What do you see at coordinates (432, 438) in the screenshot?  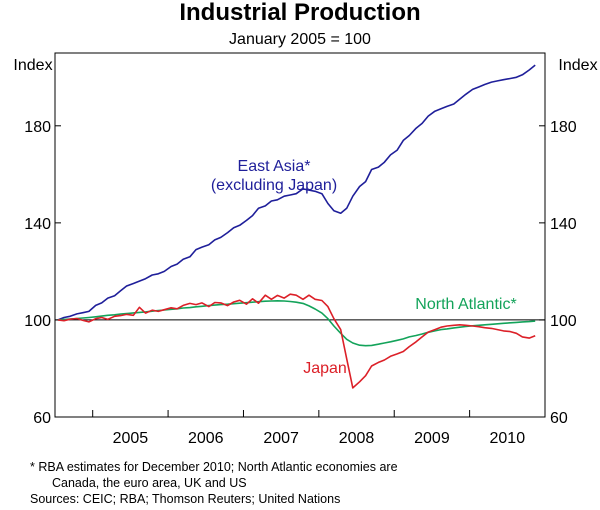 I see `x-tick-label: 2009` at bounding box center [432, 438].